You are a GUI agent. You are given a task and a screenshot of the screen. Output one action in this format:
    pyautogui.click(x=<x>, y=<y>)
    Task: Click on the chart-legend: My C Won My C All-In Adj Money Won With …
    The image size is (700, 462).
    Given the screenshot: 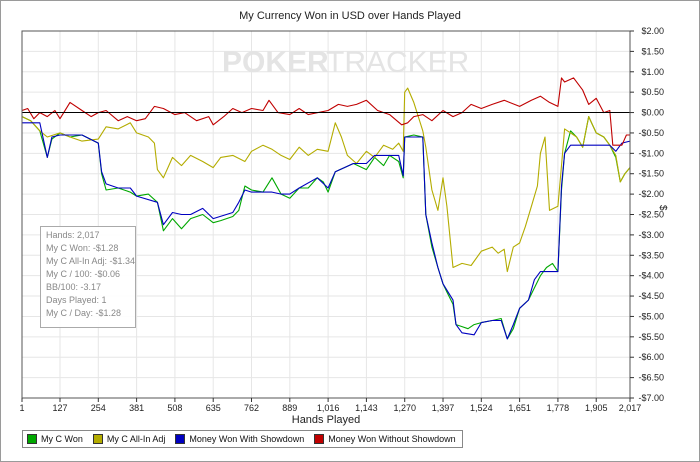 What is the action you would take?
    pyautogui.click(x=242, y=439)
    